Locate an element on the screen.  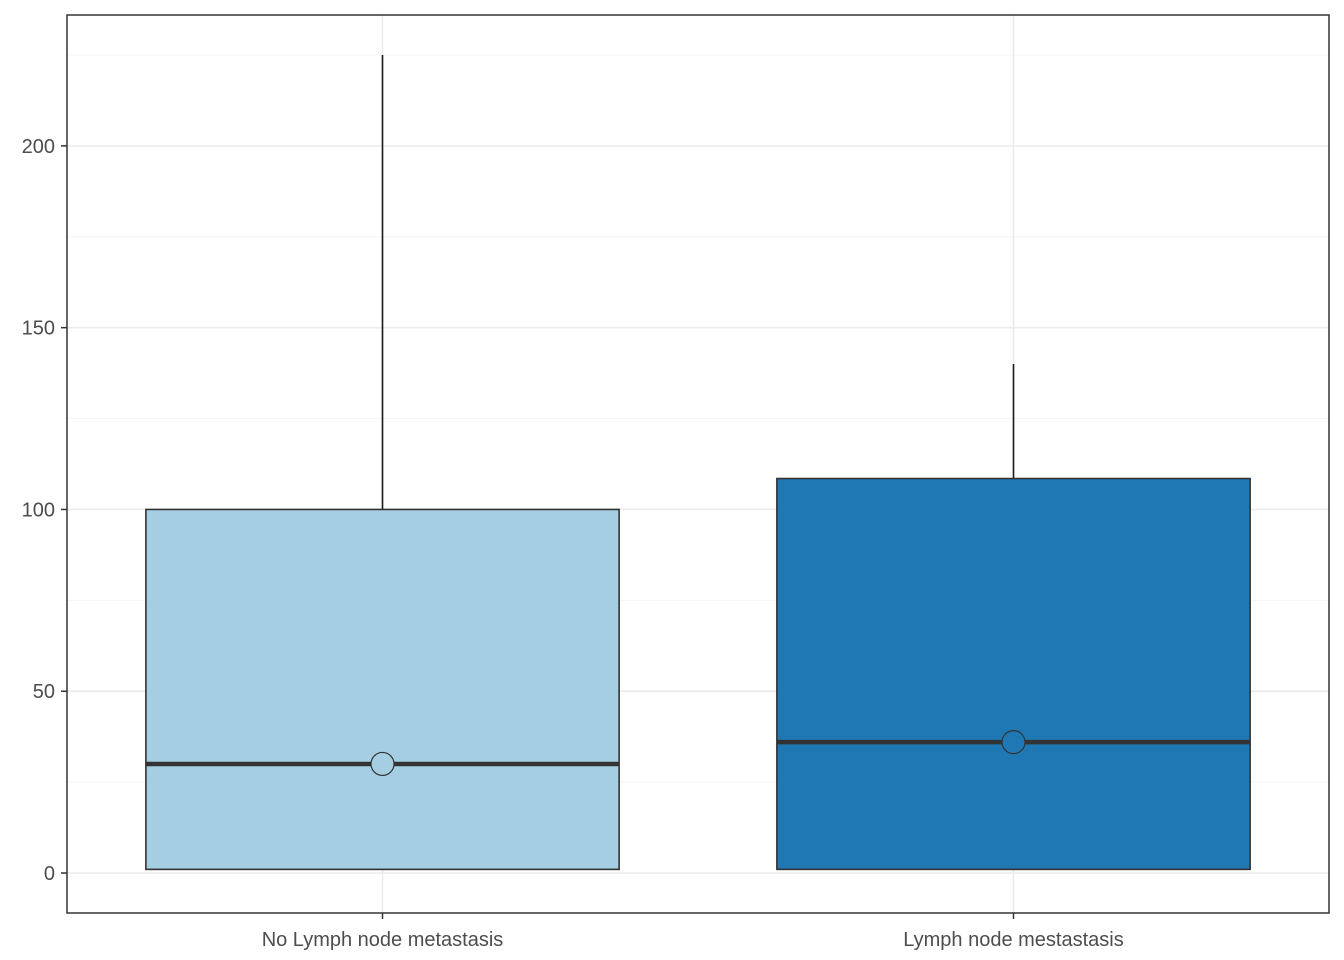
y-tick-label: 150 is located at coordinates (38, 329).